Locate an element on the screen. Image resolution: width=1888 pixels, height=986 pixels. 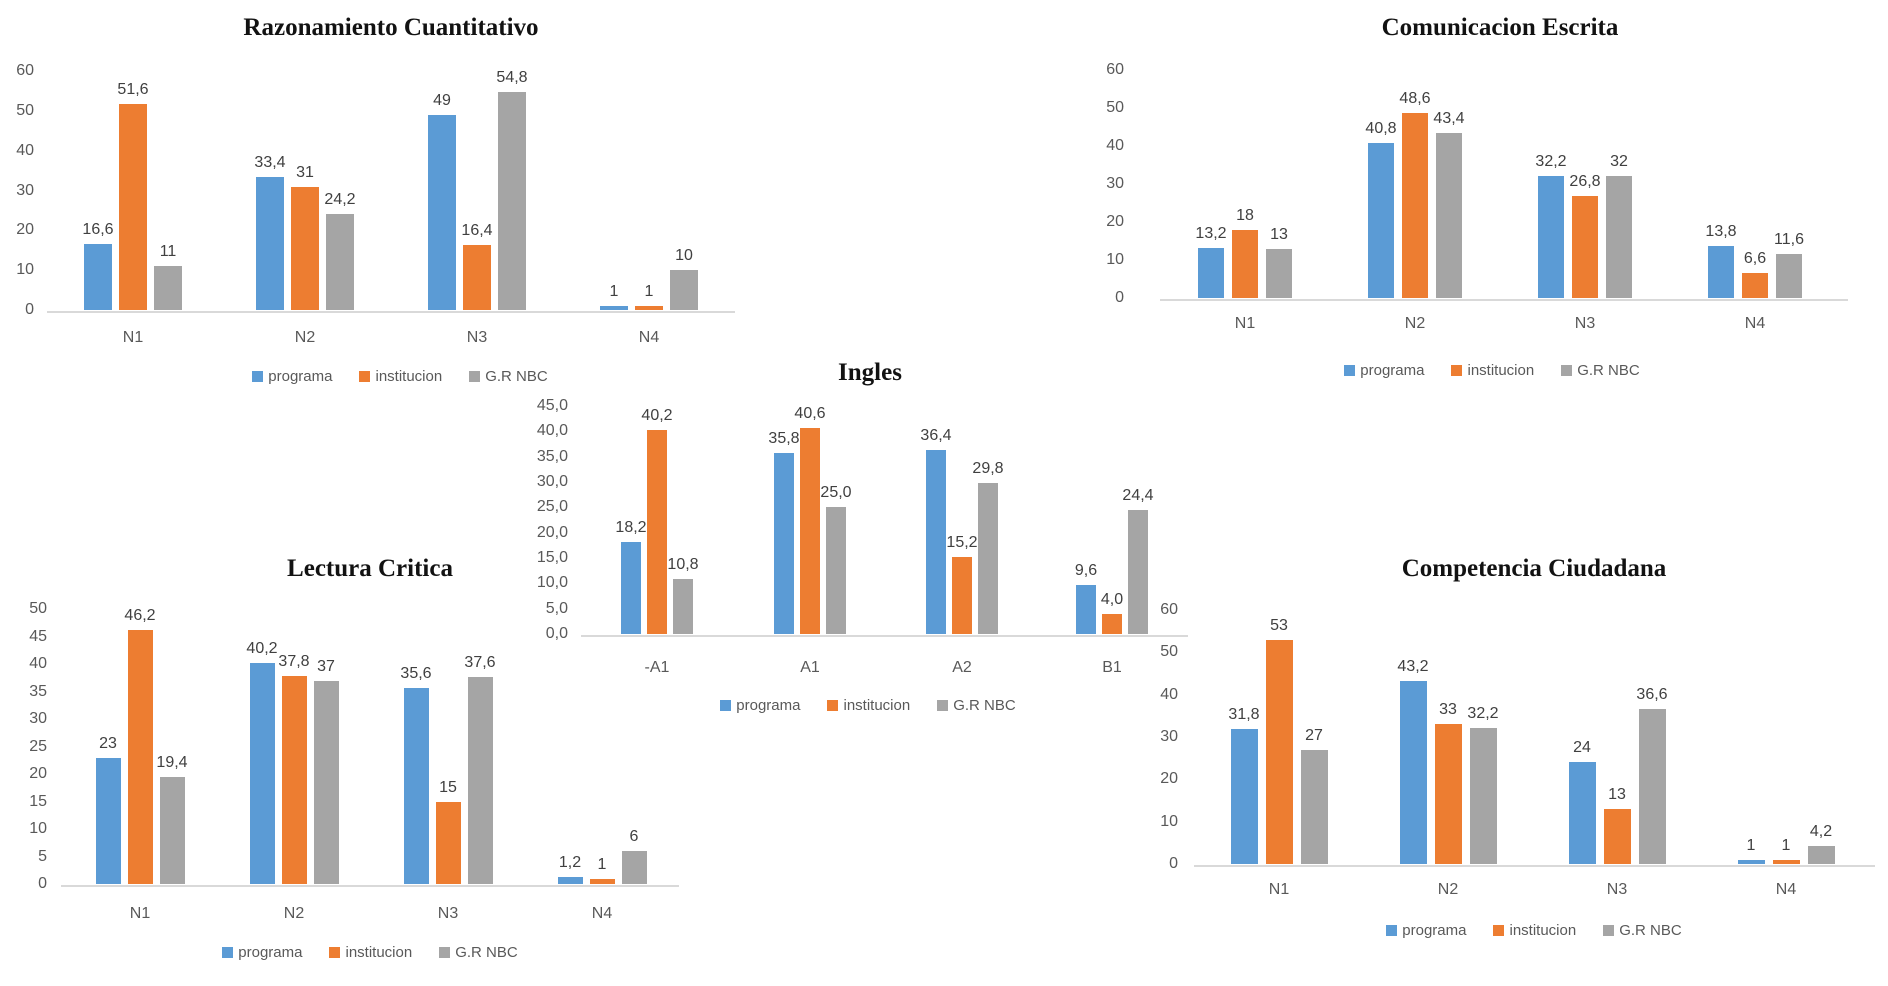
bar-value-label: 32 is located at coordinates (1619, 162).